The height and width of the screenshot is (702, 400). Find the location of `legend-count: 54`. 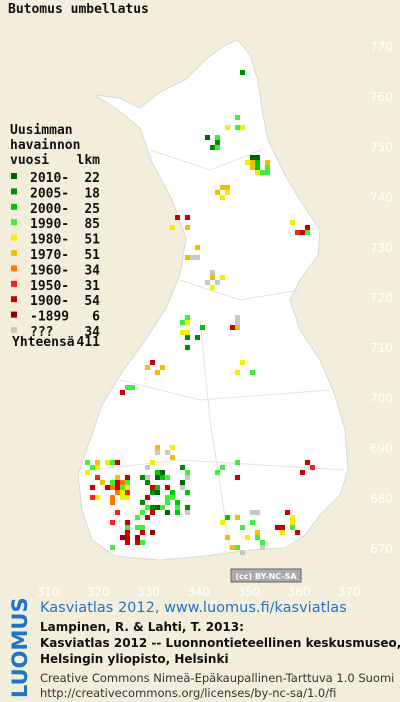

legend-count: 54 is located at coordinates (92, 301).